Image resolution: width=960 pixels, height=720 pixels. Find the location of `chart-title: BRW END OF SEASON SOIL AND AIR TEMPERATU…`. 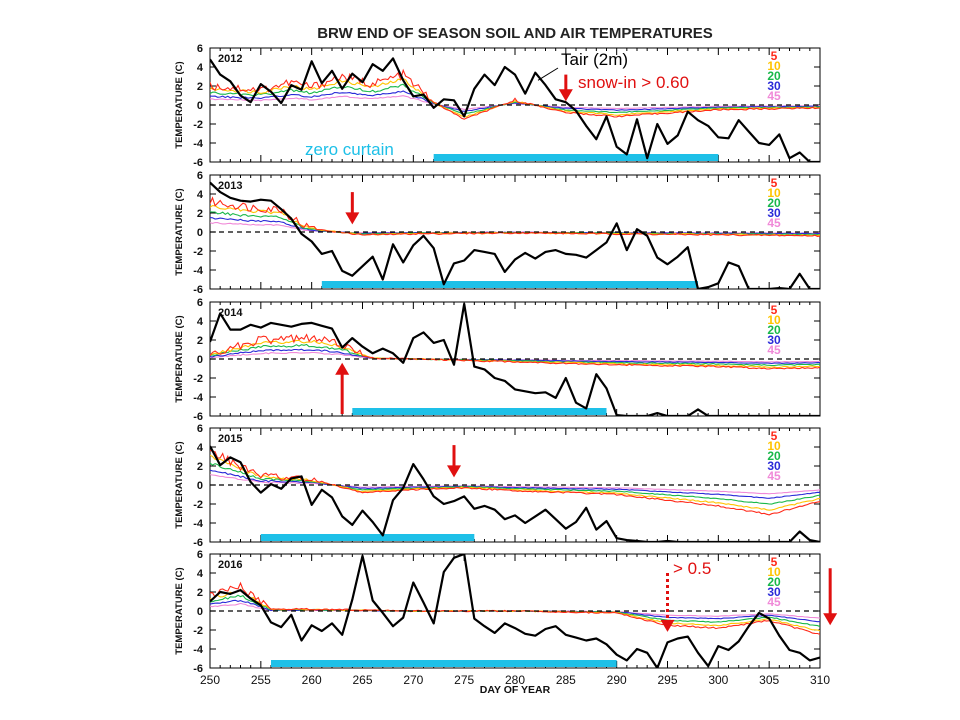

chart-title: BRW END OF SEASON SOIL AND AIR TEMPERATU… is located at coordinates (515, 33).